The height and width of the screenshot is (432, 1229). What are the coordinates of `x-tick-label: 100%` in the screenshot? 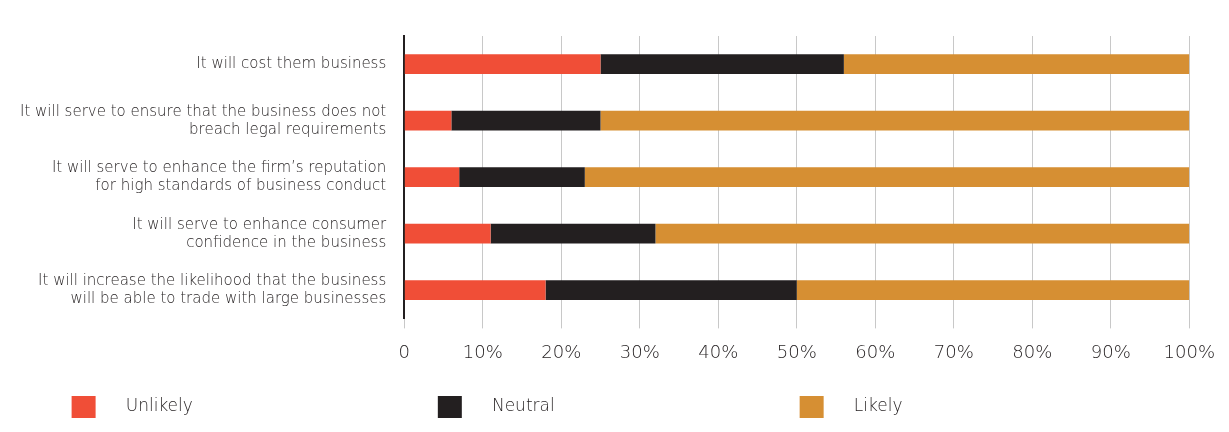 It's located at (1189, 351).